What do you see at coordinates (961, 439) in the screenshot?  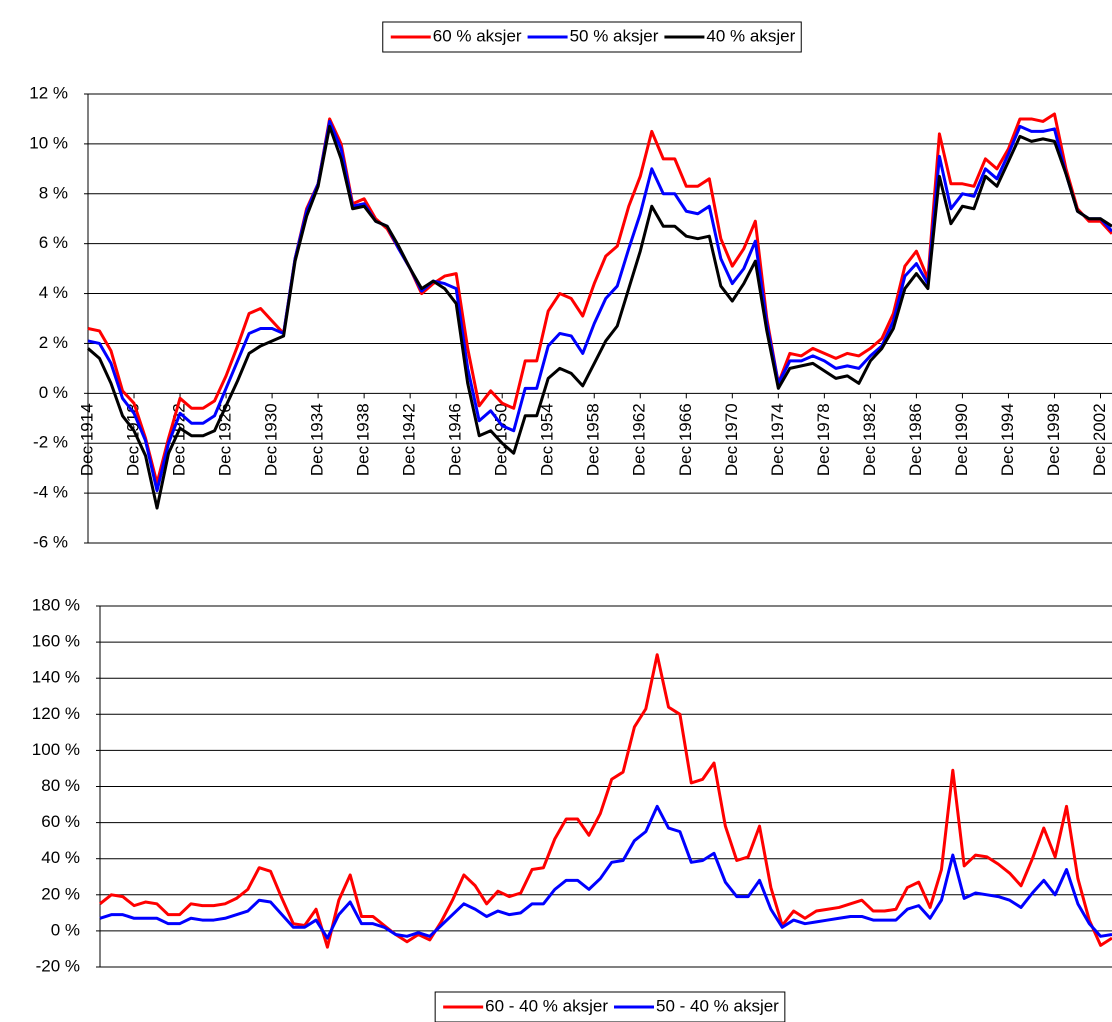 I see `x-tick-label: Dec 1990` at bounding box center [961, 439].